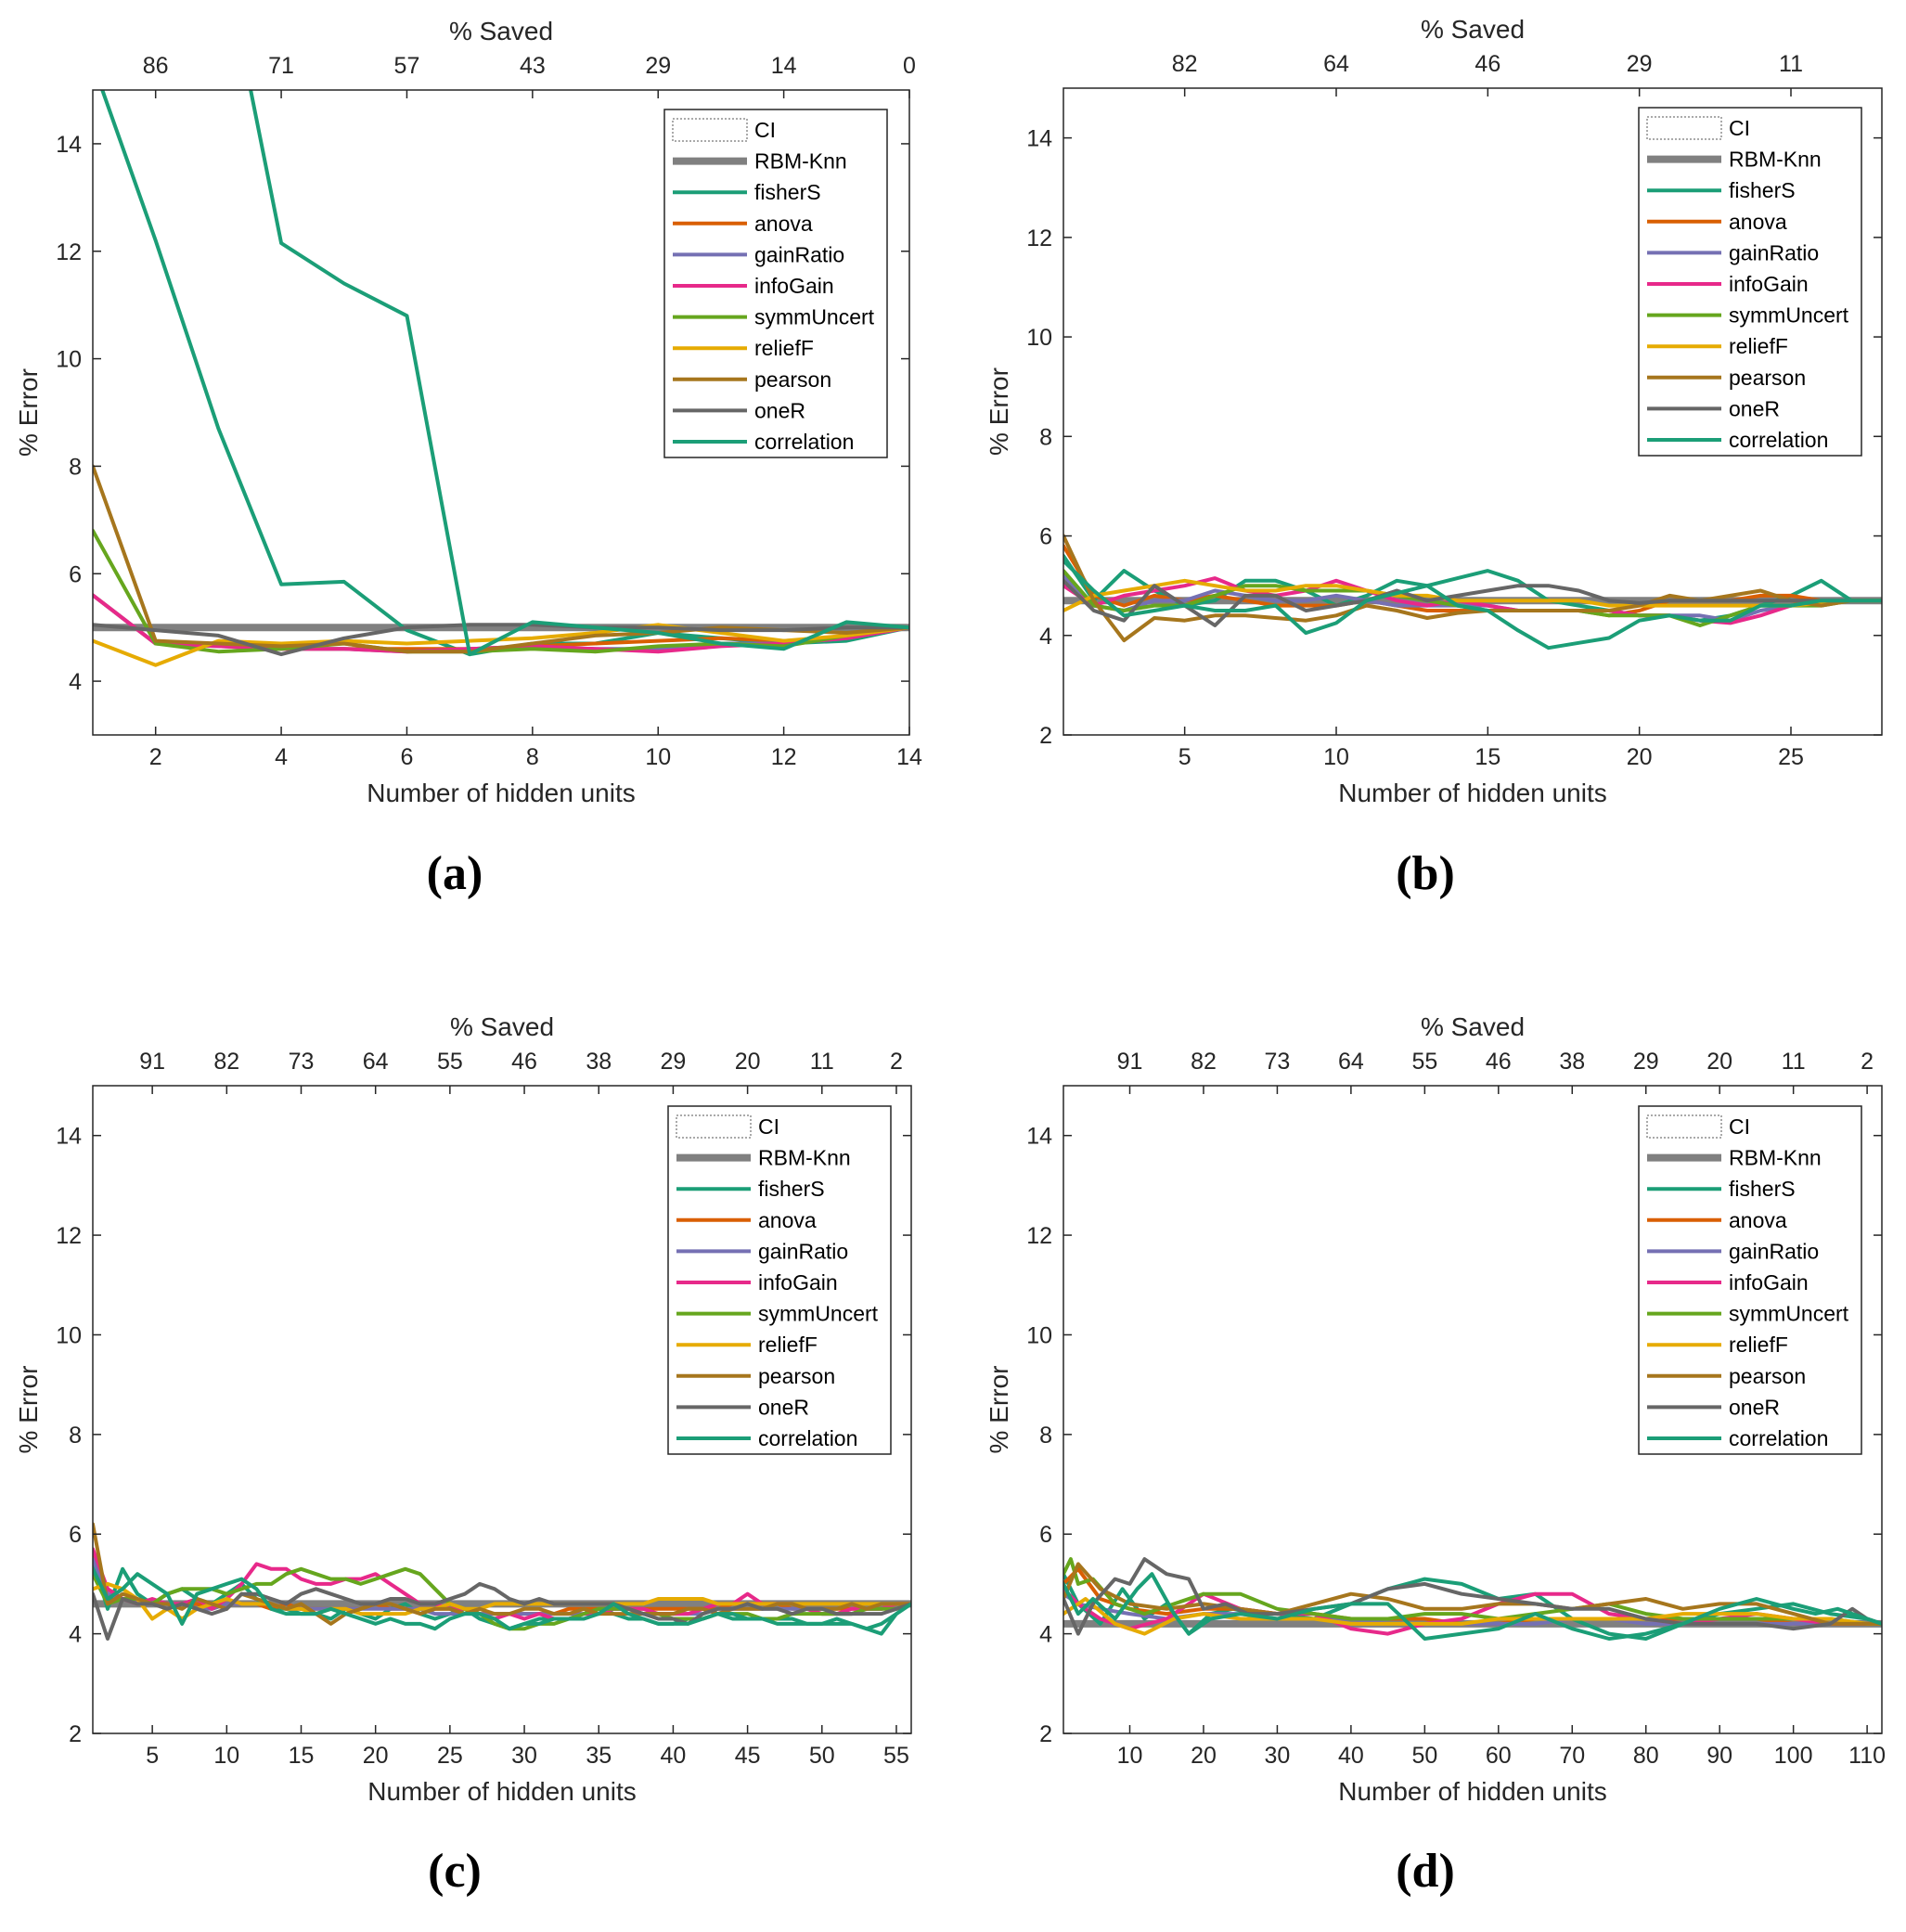 The width and height of the screenshot is (1906, 1932). What do you see at coordinates (784, 757) in the screenshot?
I see `x-tick-label: 12` at bounding box center [784, 757].